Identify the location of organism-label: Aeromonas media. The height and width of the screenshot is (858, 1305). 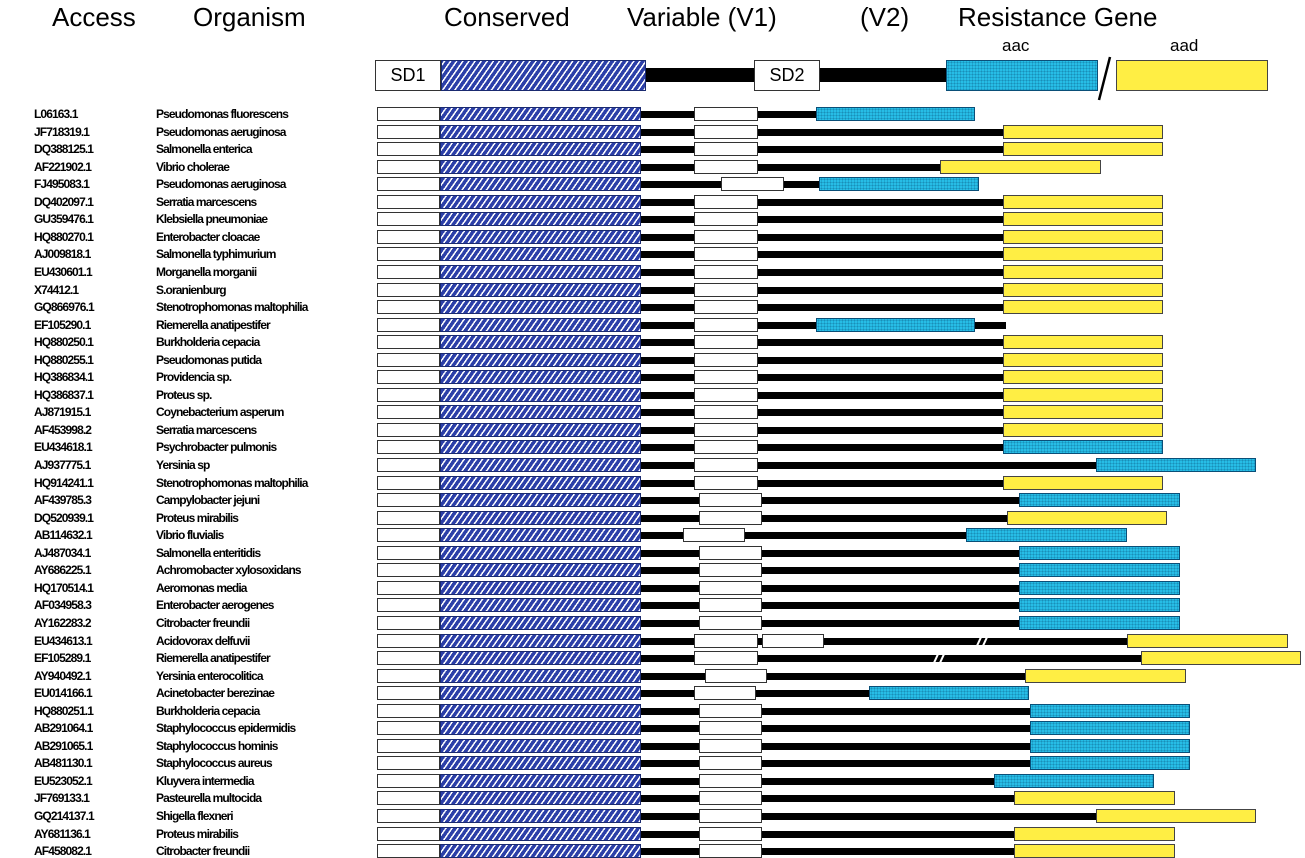
(201, 588).